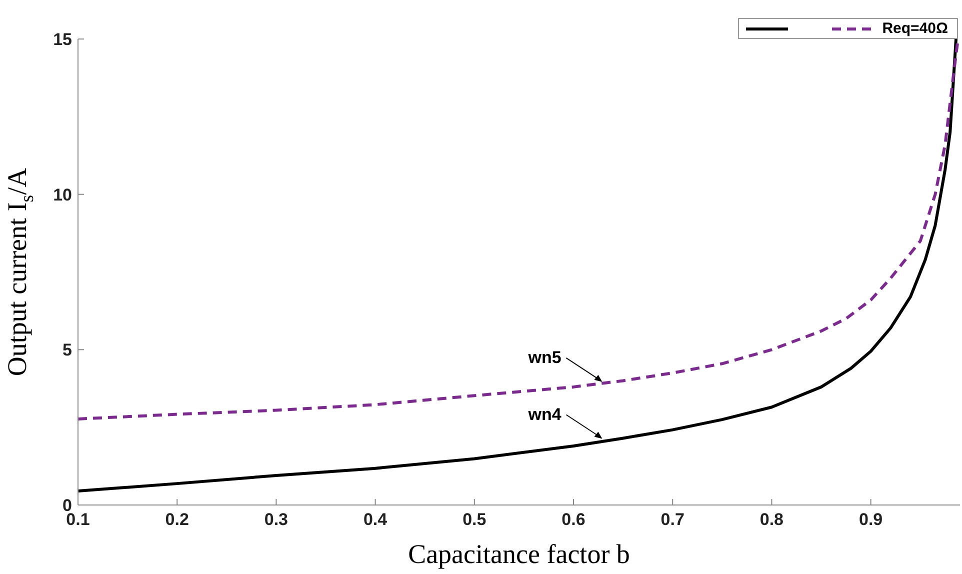  What do you see at coordinates (78, 520) in the screenshot?
I see `x-tick-label: 0.1` at bounding box center [78, 520].